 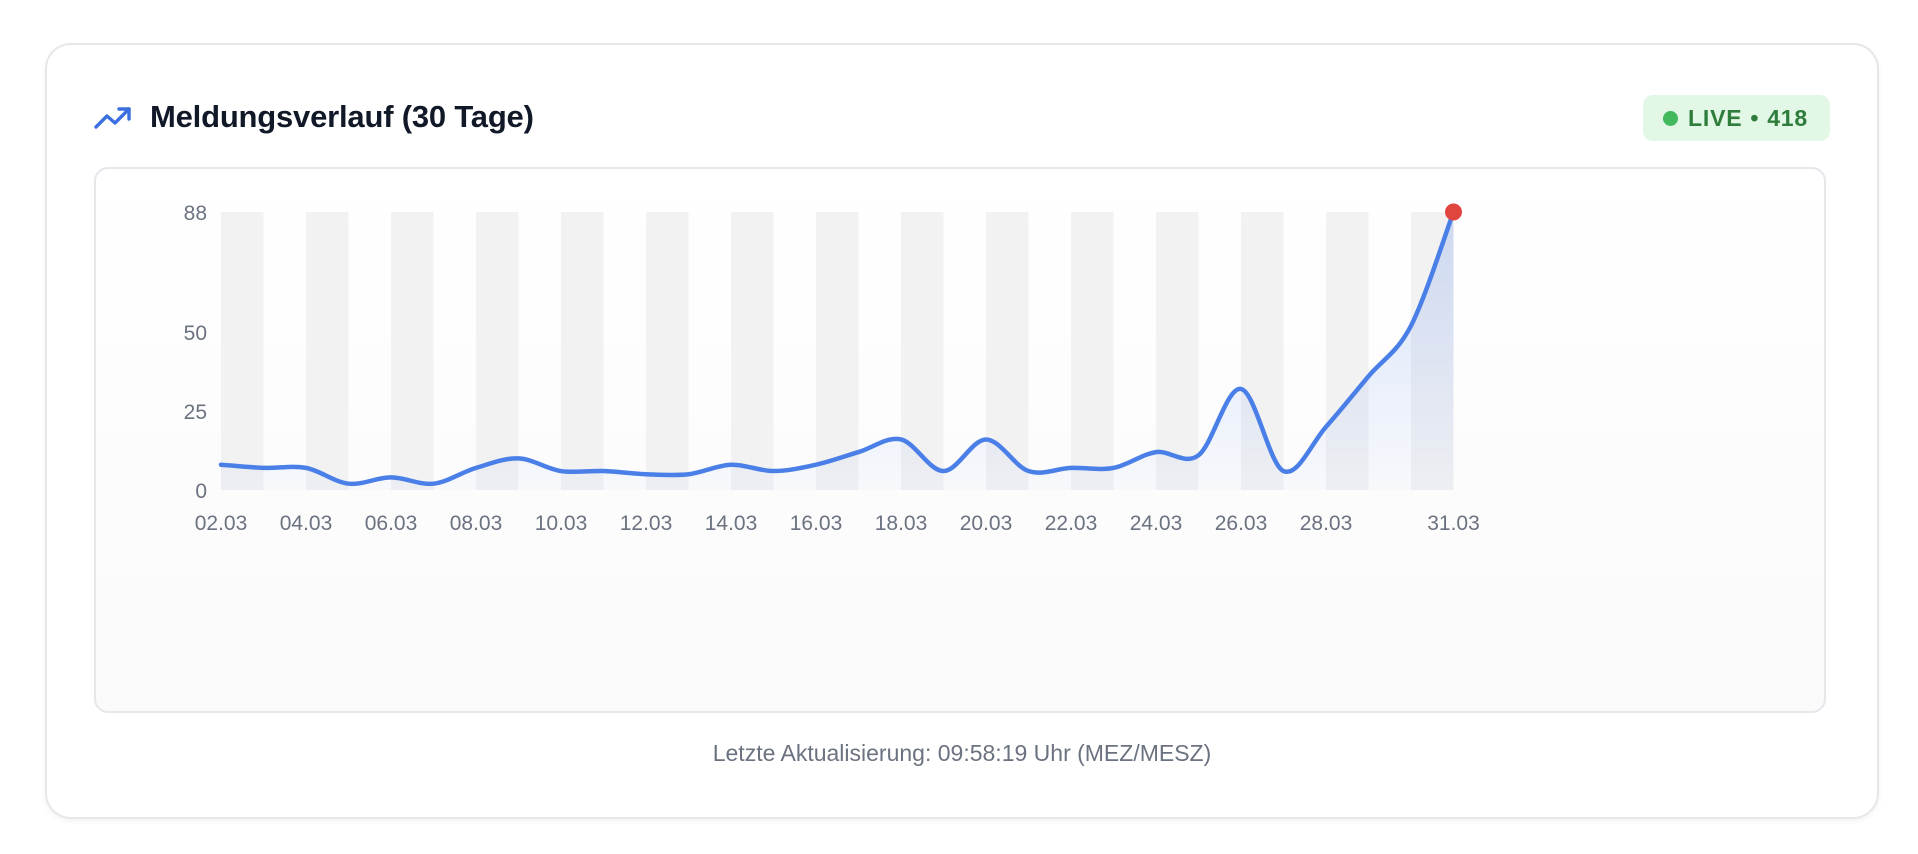 I want to click on x-tick-label: 28.03, so click(x=1326, y=523).